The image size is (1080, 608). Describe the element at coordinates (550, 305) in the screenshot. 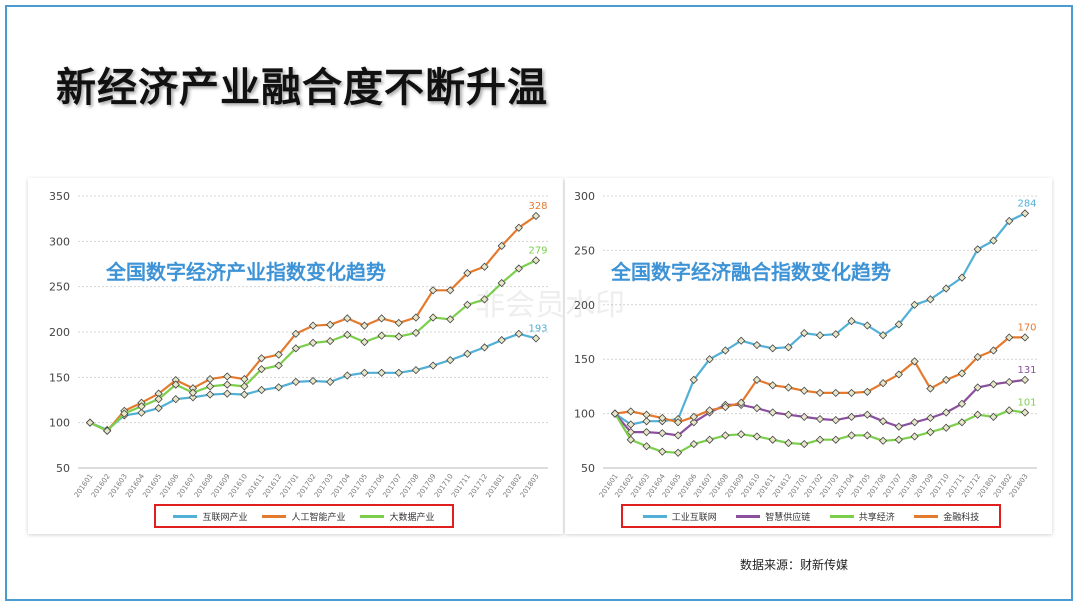

I see `watermark-text: 非会员水印` at that location.